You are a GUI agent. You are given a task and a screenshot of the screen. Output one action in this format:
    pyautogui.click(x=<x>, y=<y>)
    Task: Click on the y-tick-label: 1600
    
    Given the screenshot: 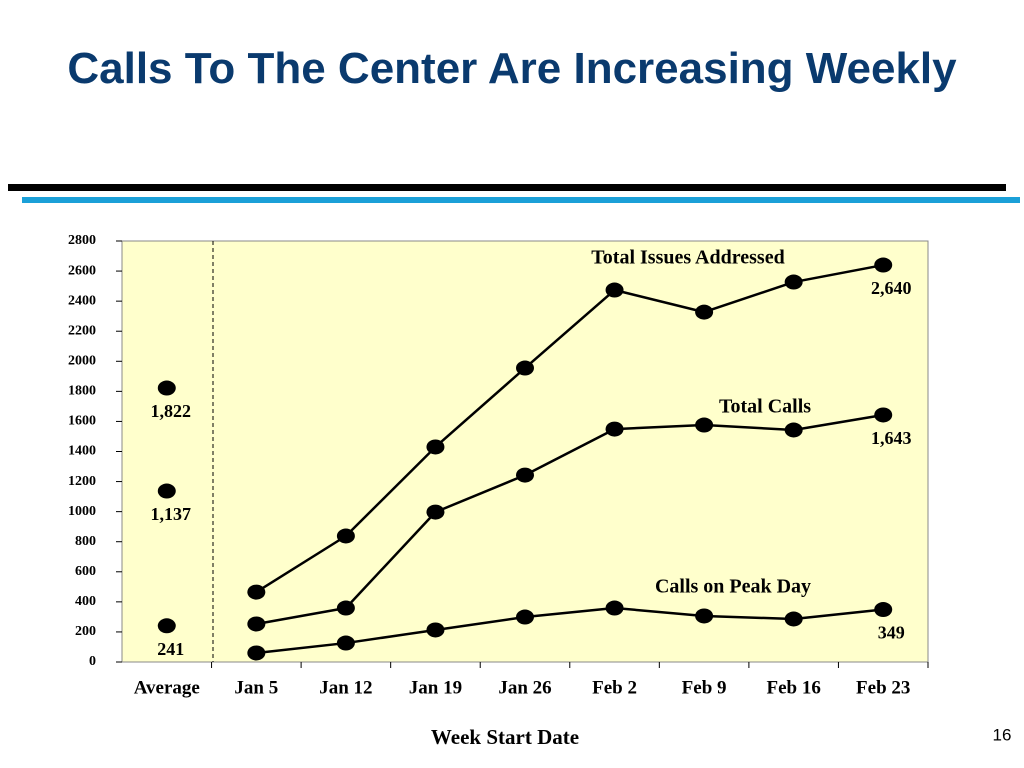 What is the action you would take?
    pyautogui.click(x=82, y=421)
    